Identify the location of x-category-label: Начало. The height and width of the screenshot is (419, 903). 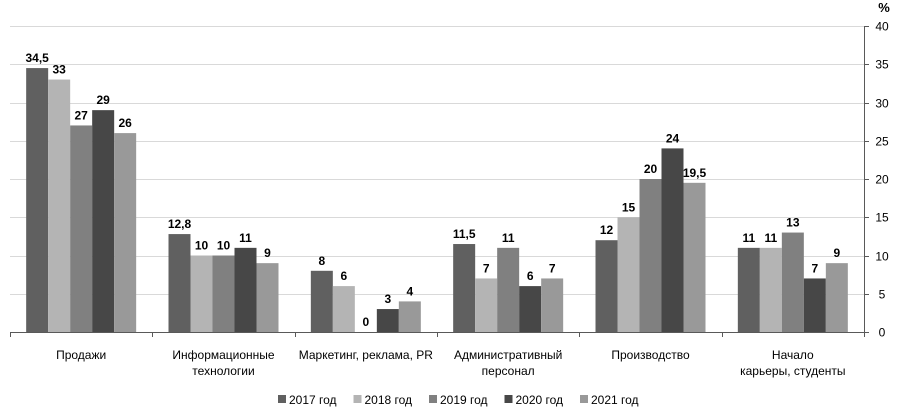
(793, 355).